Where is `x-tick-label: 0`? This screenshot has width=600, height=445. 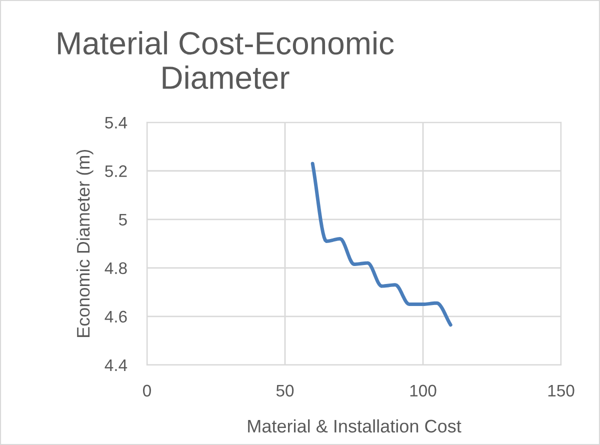
x-tick-label: 0 is located at coordinates (147, 390).